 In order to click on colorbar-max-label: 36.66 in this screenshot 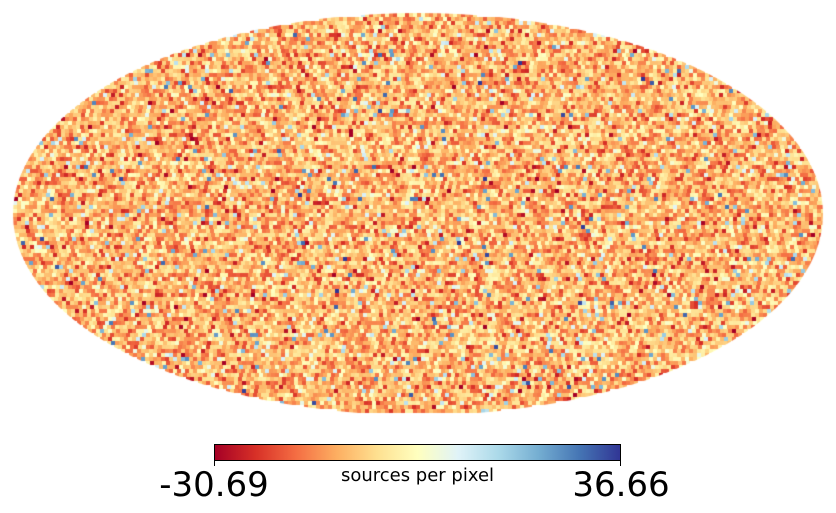, I will do `click(621, 485)`.